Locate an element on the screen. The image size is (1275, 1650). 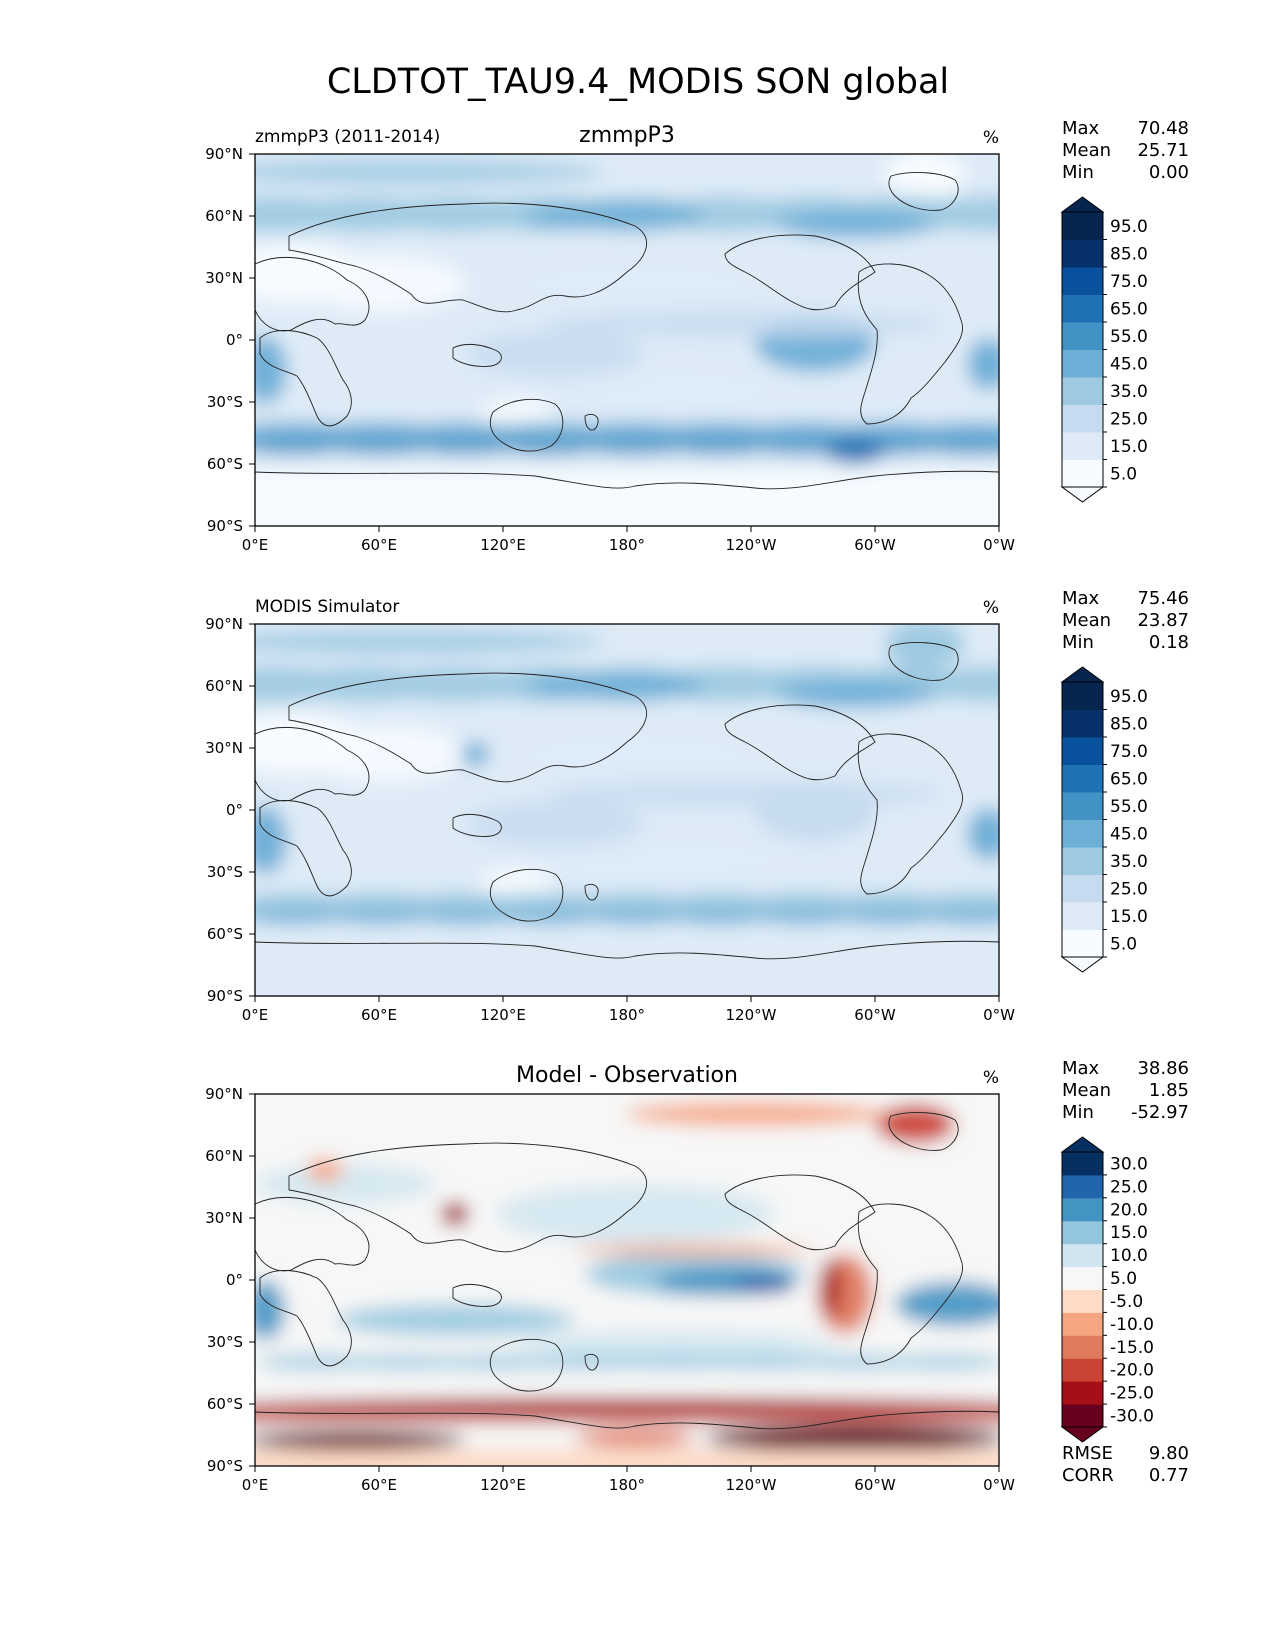
y-tick-label: 0° is located at coordinates (234, 810).